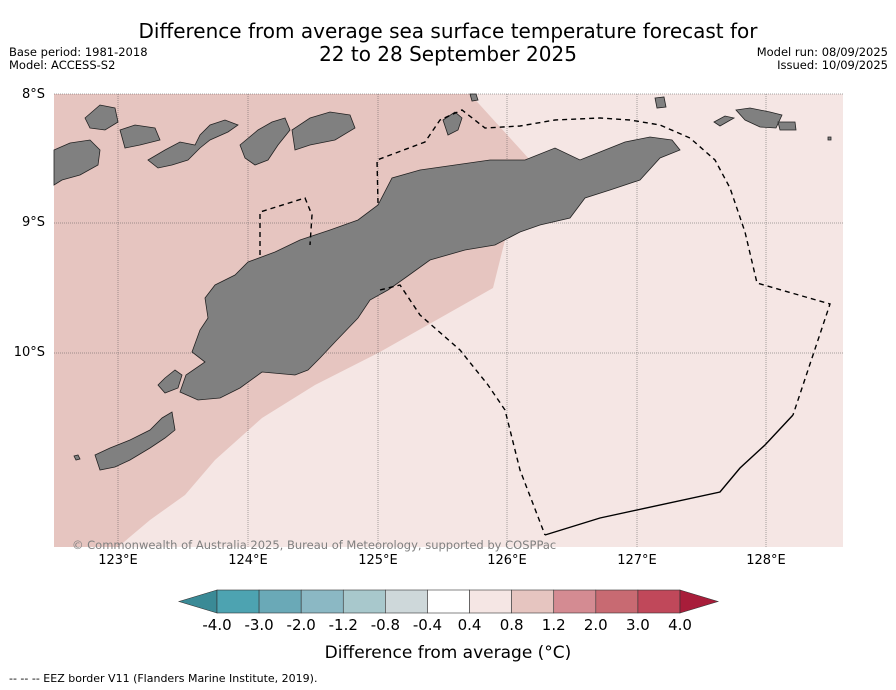  I want to click on colorbar-tick-label: 0.4, so click(469, 625).